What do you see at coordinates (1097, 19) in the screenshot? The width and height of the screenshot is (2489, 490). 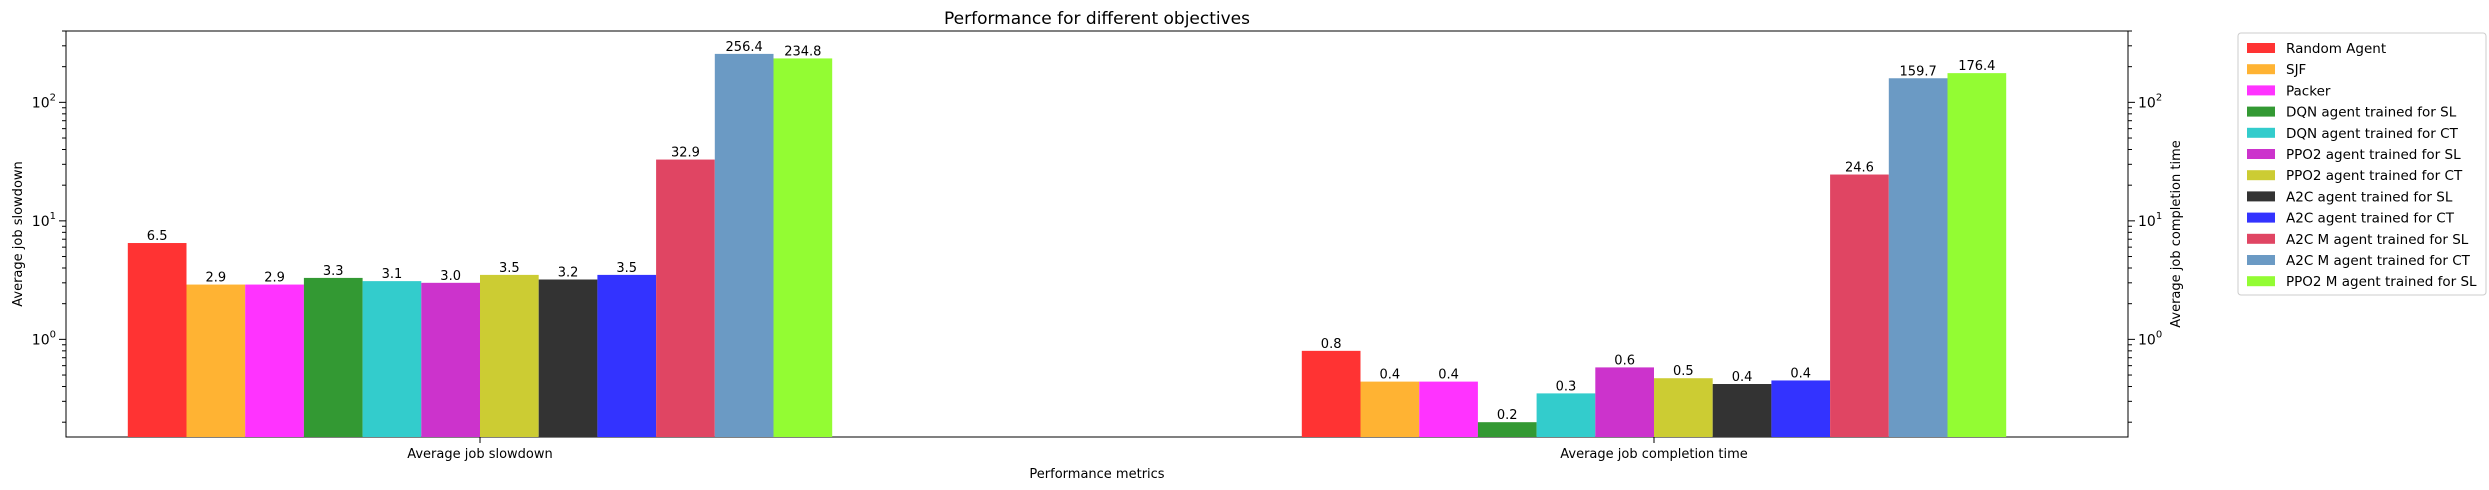 I see `chart-title: Performance for different objectives` at bounding box center [1097, 19].